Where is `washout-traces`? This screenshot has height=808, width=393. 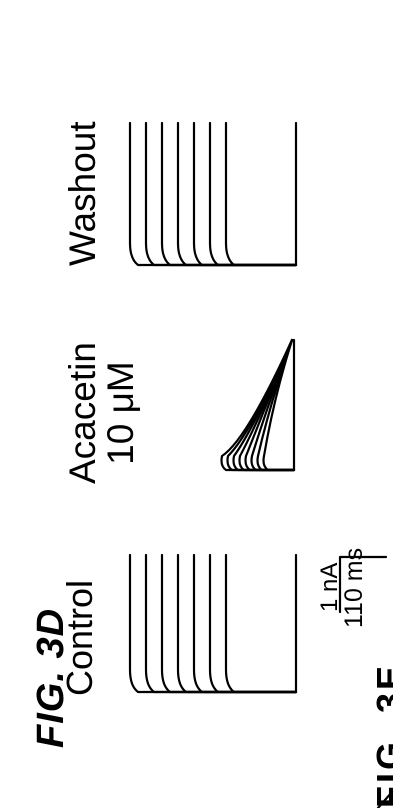 washout-traces is located at coordinates (213, 194).